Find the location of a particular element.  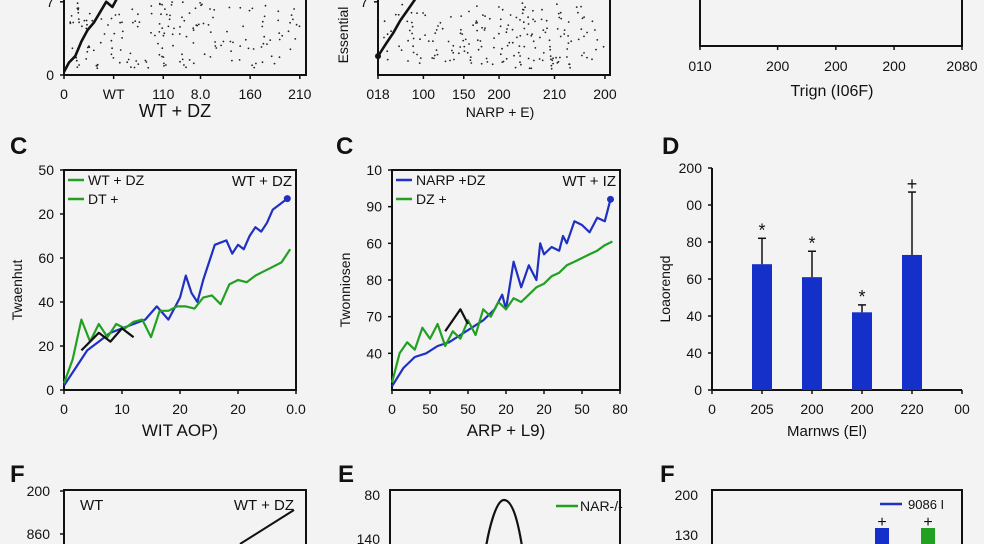

D-ytick-label: 80 is located at coordinates (694, 242).